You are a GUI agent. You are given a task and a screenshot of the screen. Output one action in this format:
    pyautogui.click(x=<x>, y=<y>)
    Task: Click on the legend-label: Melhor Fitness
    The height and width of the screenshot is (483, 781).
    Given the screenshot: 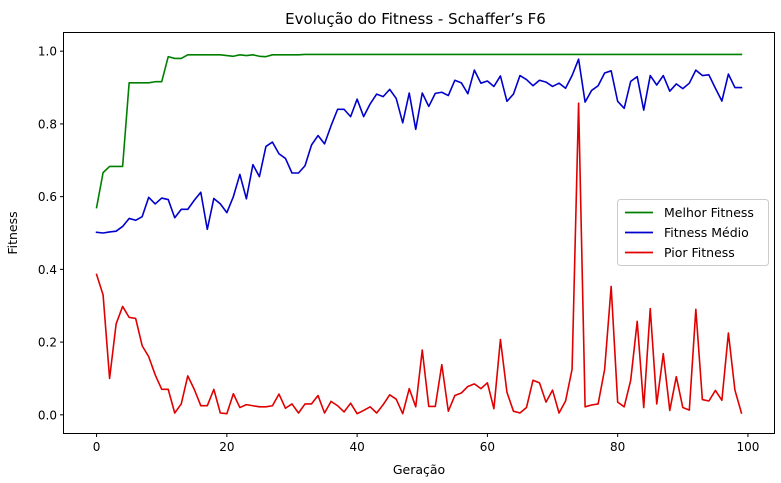 What is the action you would take?
    pyautogui.click(x=709, y=212)
    